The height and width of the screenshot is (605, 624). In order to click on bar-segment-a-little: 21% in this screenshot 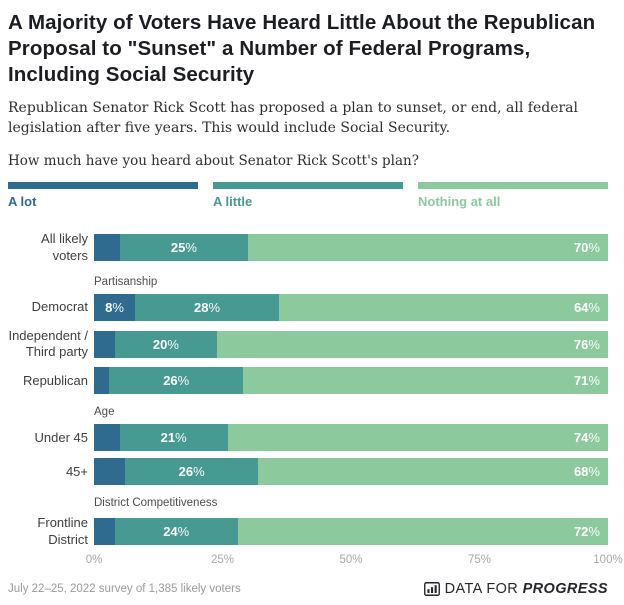, I will do `click(173, 438)`.